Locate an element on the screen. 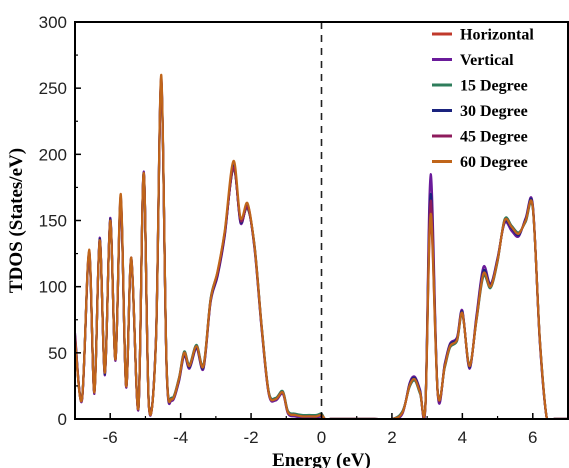 This screenshot has height=468, width=569. x-tick-label: 6 is located at coordinates (532, 437).